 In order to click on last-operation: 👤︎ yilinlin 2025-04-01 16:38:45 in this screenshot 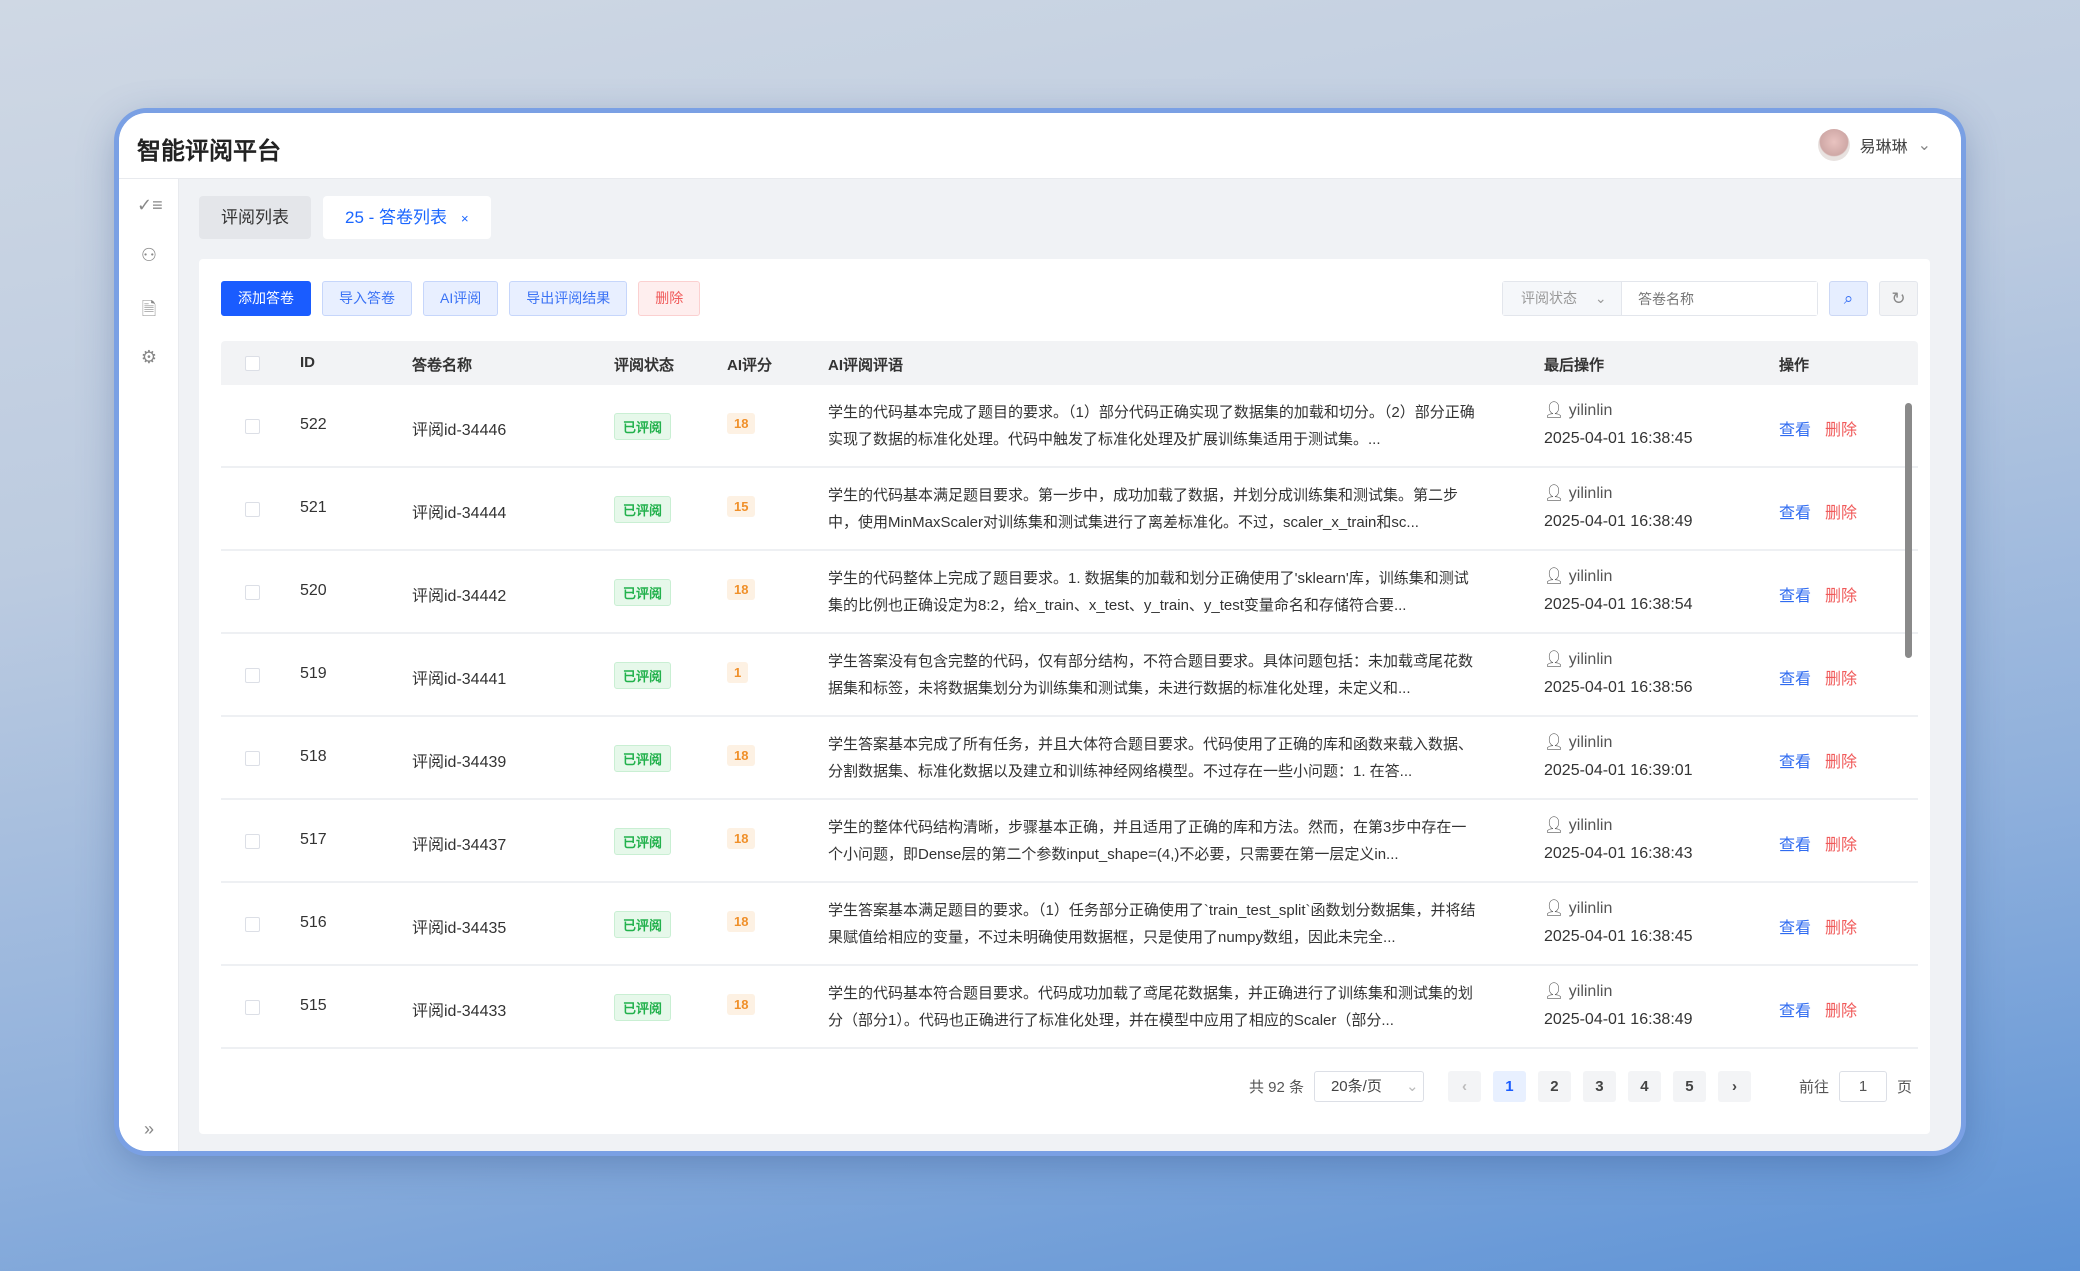, I will do `click(1618, 425)`.